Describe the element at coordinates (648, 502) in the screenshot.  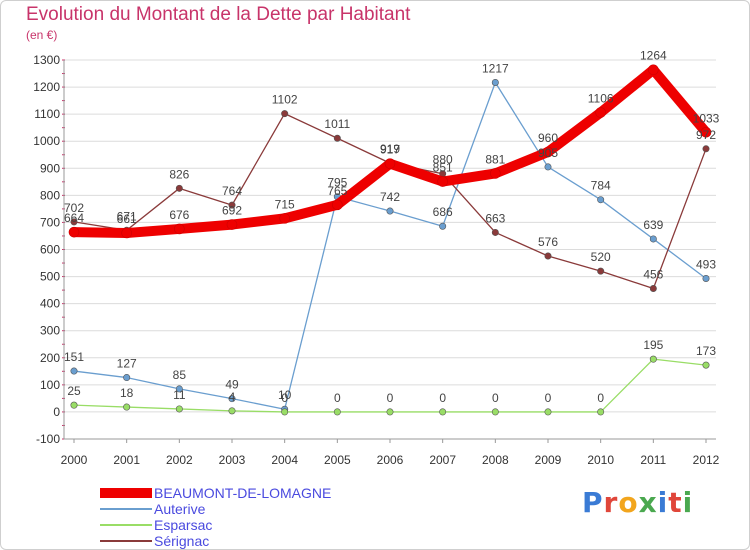
I see `logo-letter: x` at that location.